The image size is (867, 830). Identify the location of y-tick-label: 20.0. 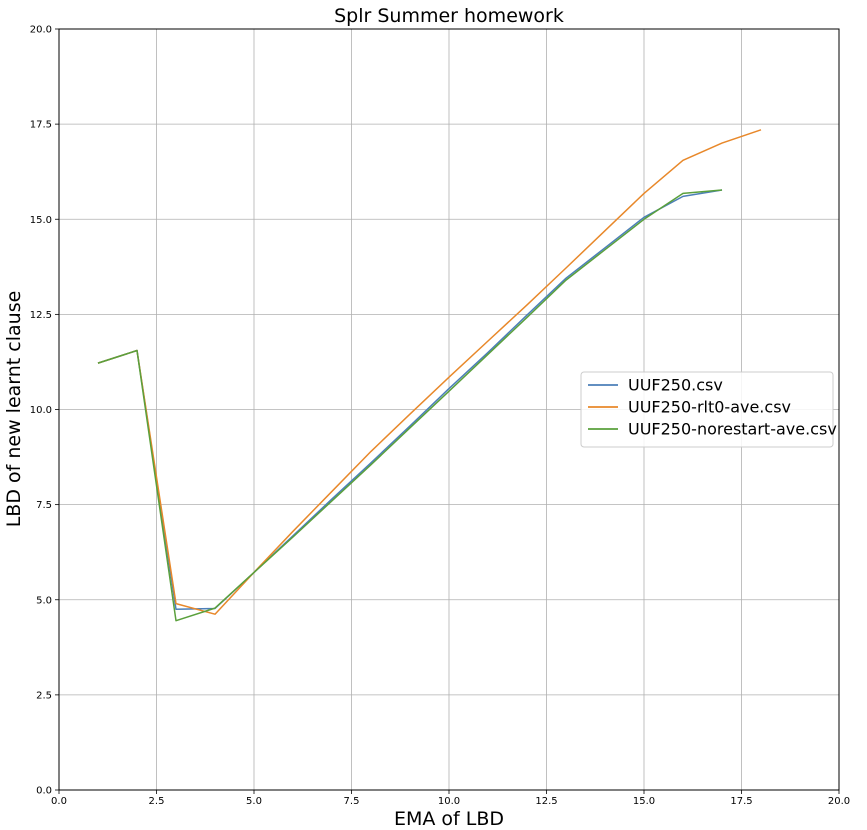
(41, 30).